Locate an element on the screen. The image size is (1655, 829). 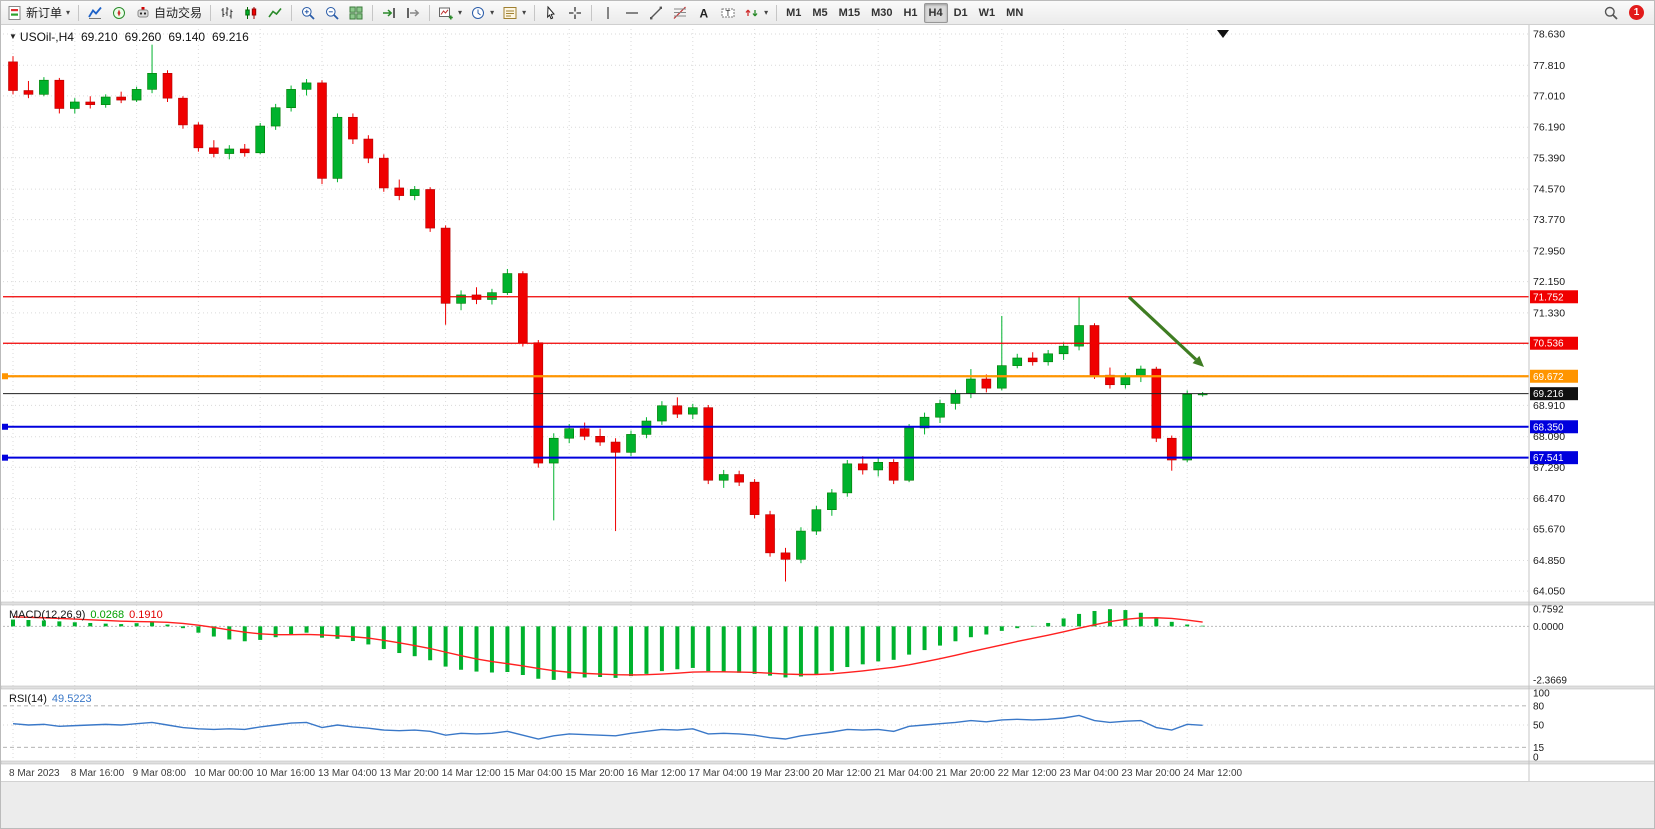
new-order-label: 新订单 is located at coordinates (44, 13).